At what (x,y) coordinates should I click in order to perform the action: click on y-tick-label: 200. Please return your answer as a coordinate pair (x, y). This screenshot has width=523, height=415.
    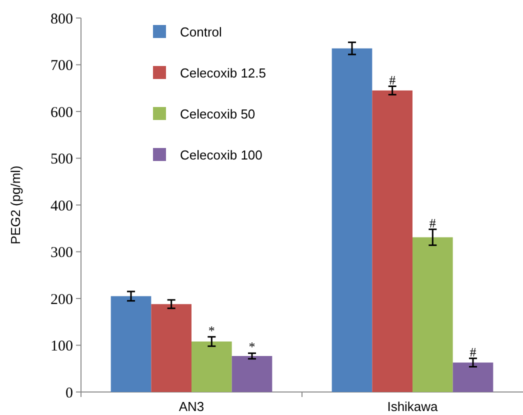
    Looking at the image, I should click on (61, 300).